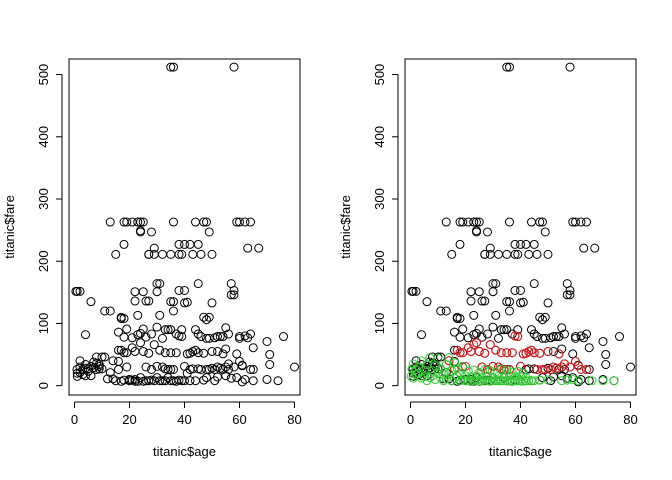 The width and height of the screenshot is (672, 480). Describe the element at coordinates (129, 419) in the screenshot. I see `x-tick-label: 20` at that location.